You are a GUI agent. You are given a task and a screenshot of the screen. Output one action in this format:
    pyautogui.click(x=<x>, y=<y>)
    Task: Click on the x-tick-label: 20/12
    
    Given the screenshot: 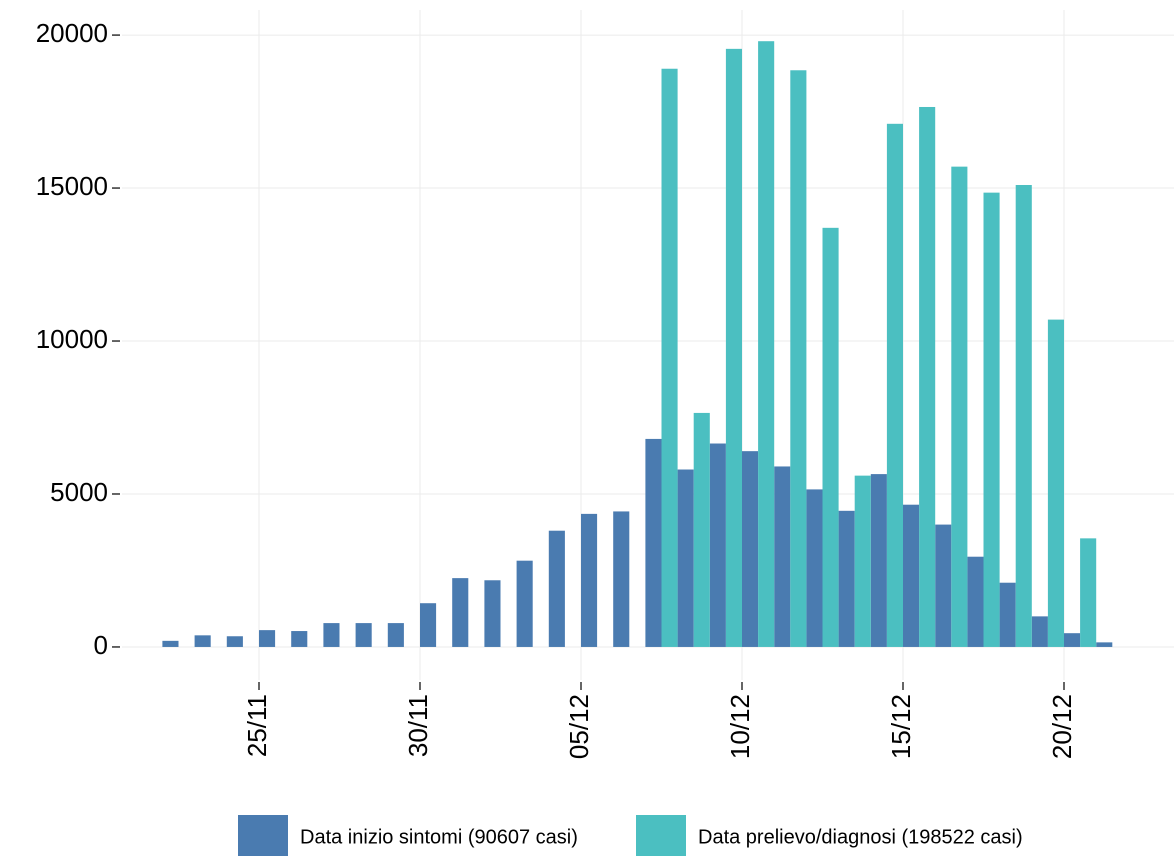 What is the action you would take?
    pyautogui.click(x=1062, y=726)
    